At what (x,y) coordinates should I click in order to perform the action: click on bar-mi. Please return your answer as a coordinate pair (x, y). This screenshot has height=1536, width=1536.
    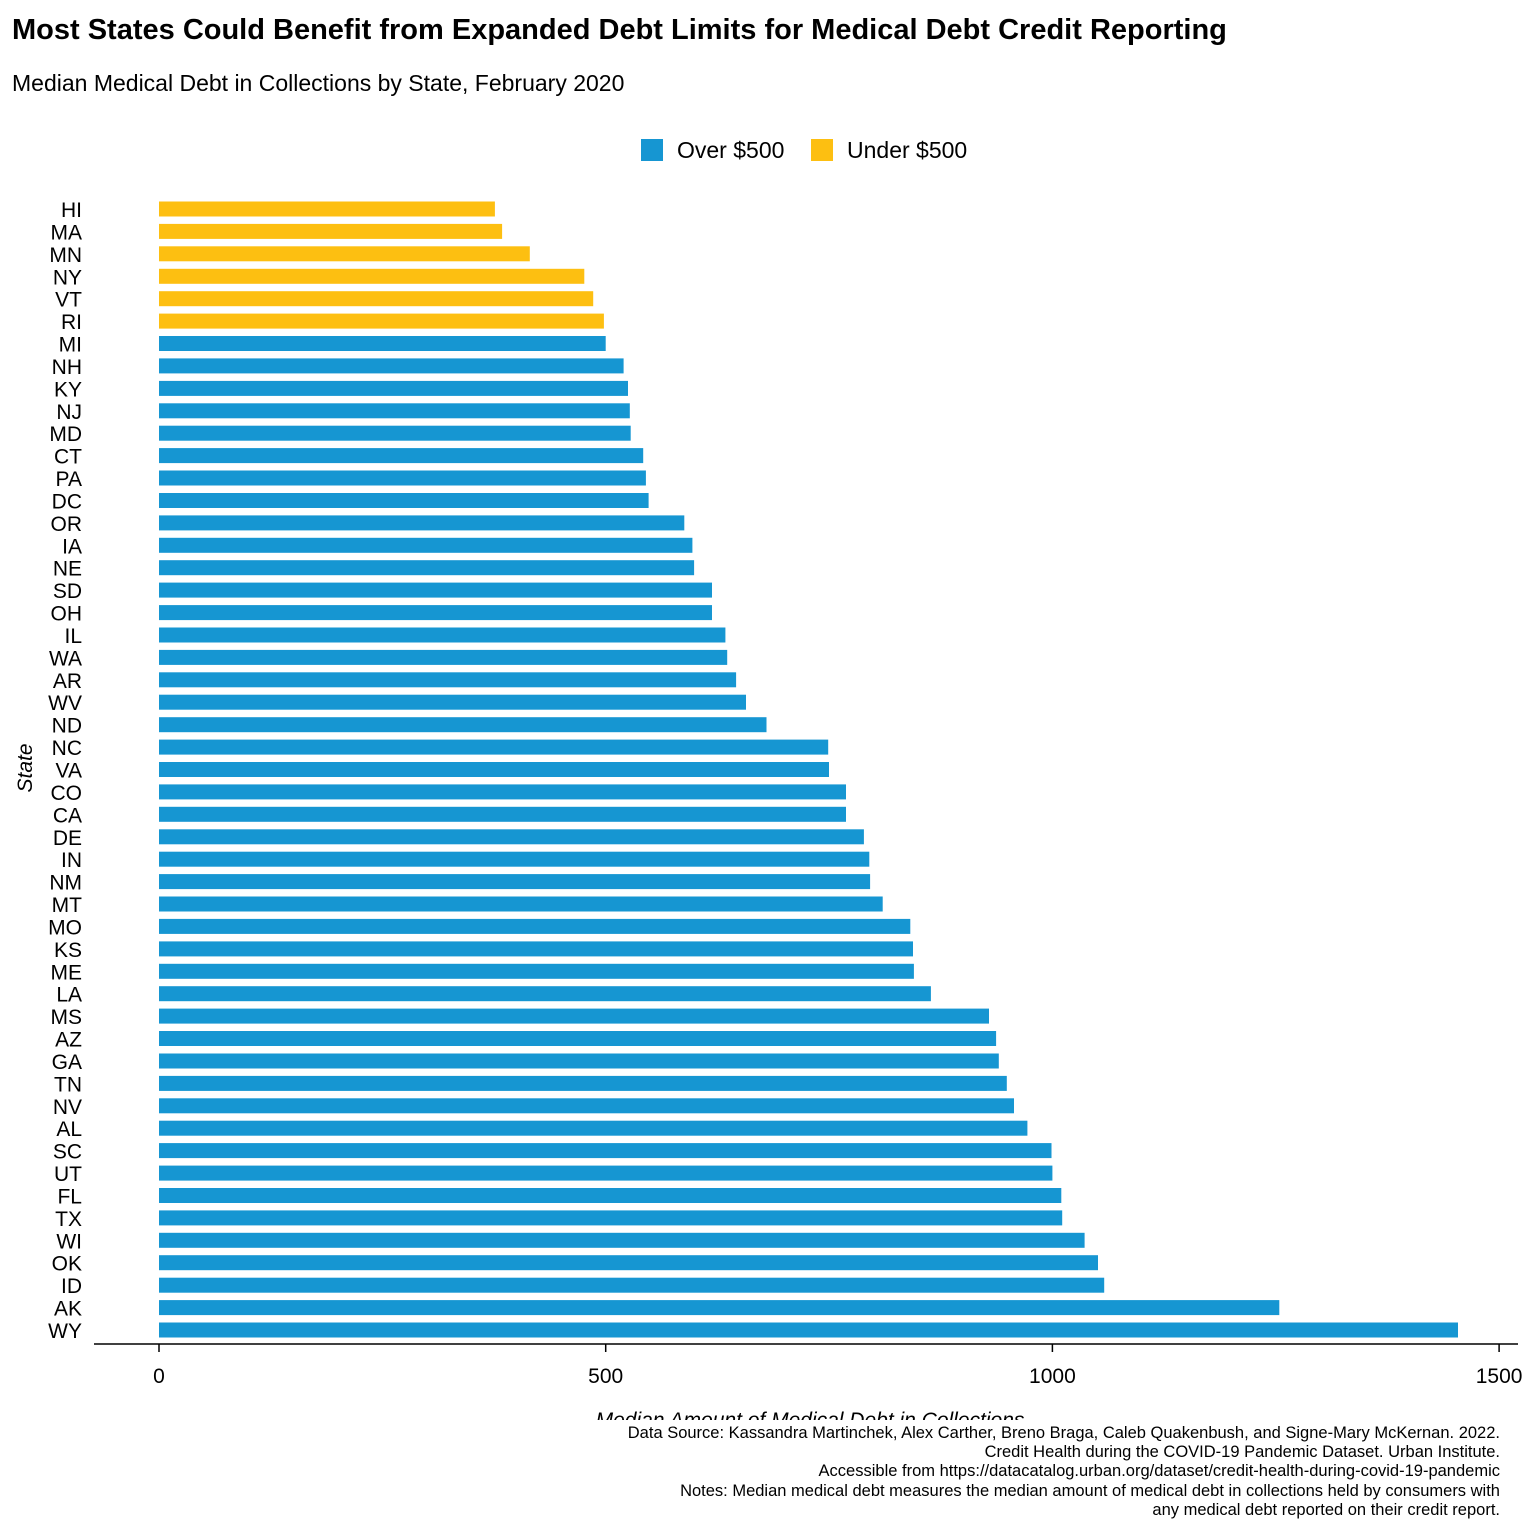
    Looking at the image, I should click on (382, 343).